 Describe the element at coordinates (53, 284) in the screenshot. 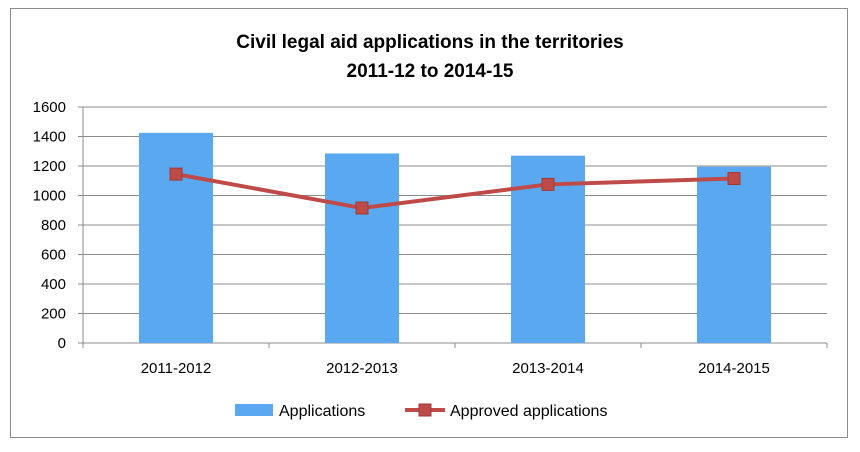

I see `y-tick-label: 400` at that location.